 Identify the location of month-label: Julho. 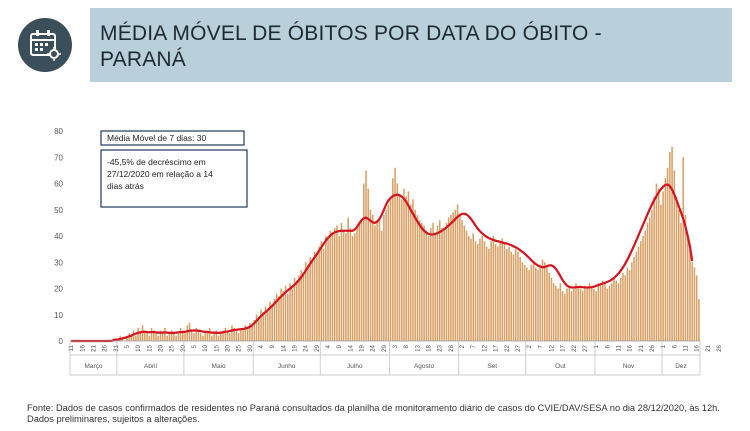
(355, 366).